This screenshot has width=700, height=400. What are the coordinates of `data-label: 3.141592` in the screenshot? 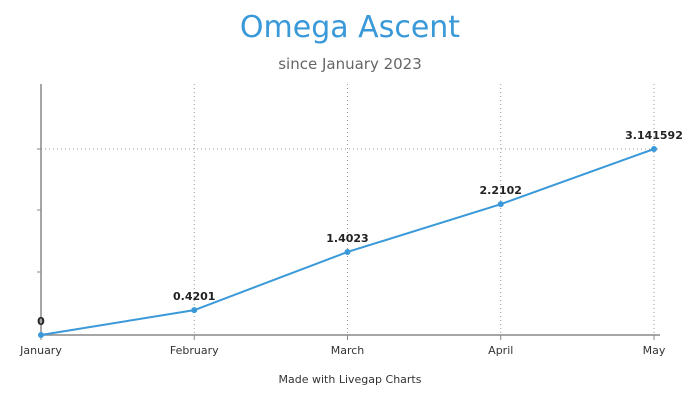 It's located at (654, 135).